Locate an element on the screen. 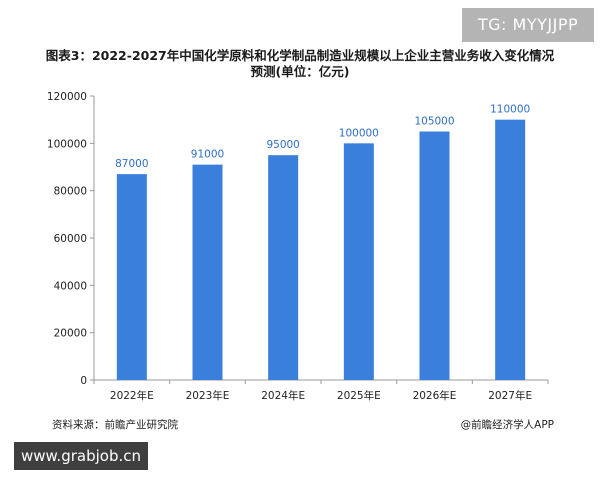 The width and height of the screenshot is (600, 480). x-tick-label: 2024年E is located at coordinates (283, 395).